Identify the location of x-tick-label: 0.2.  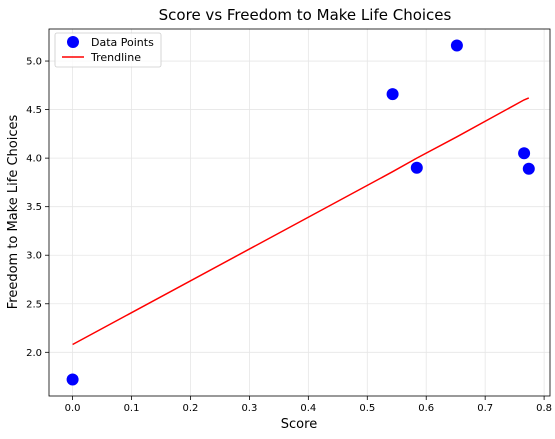
(191, 408).